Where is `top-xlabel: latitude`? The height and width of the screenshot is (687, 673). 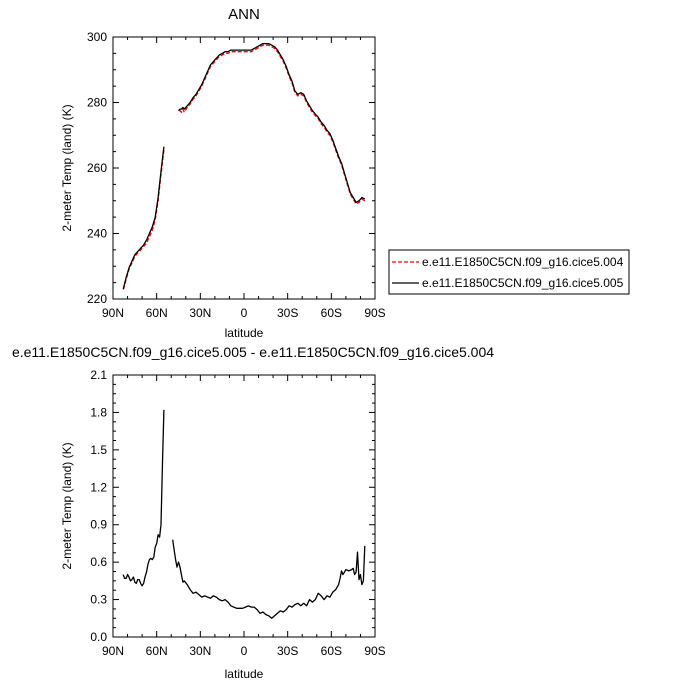
top-xlabel: latitude is located at coordinates (244, 333).